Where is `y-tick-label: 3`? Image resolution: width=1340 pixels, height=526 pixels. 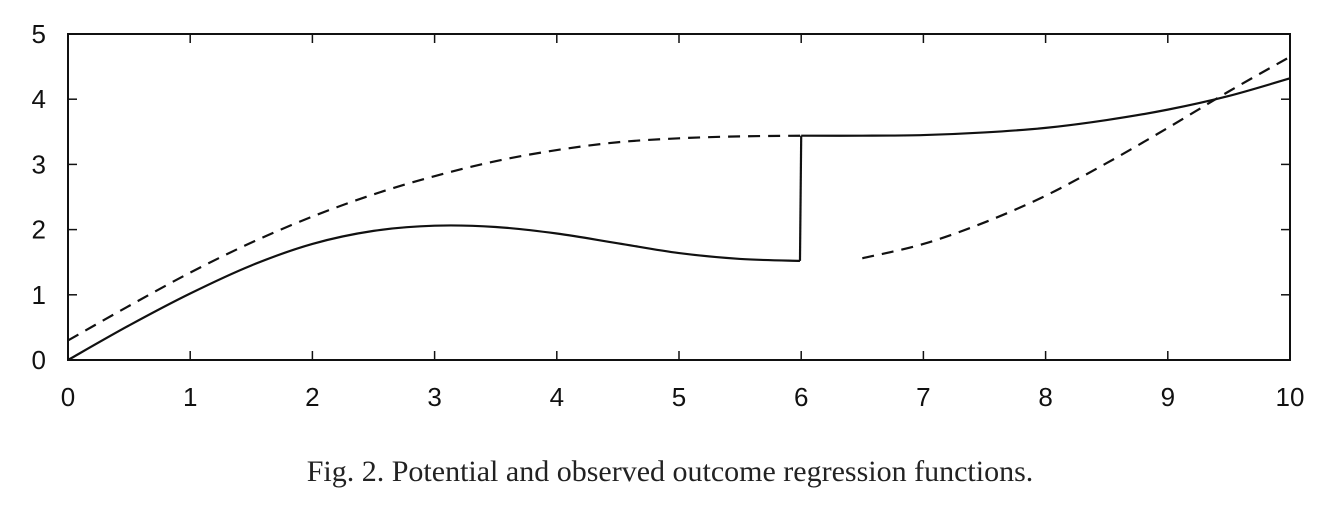 y-tick-label: 3 is located at coordinates (39, 164).